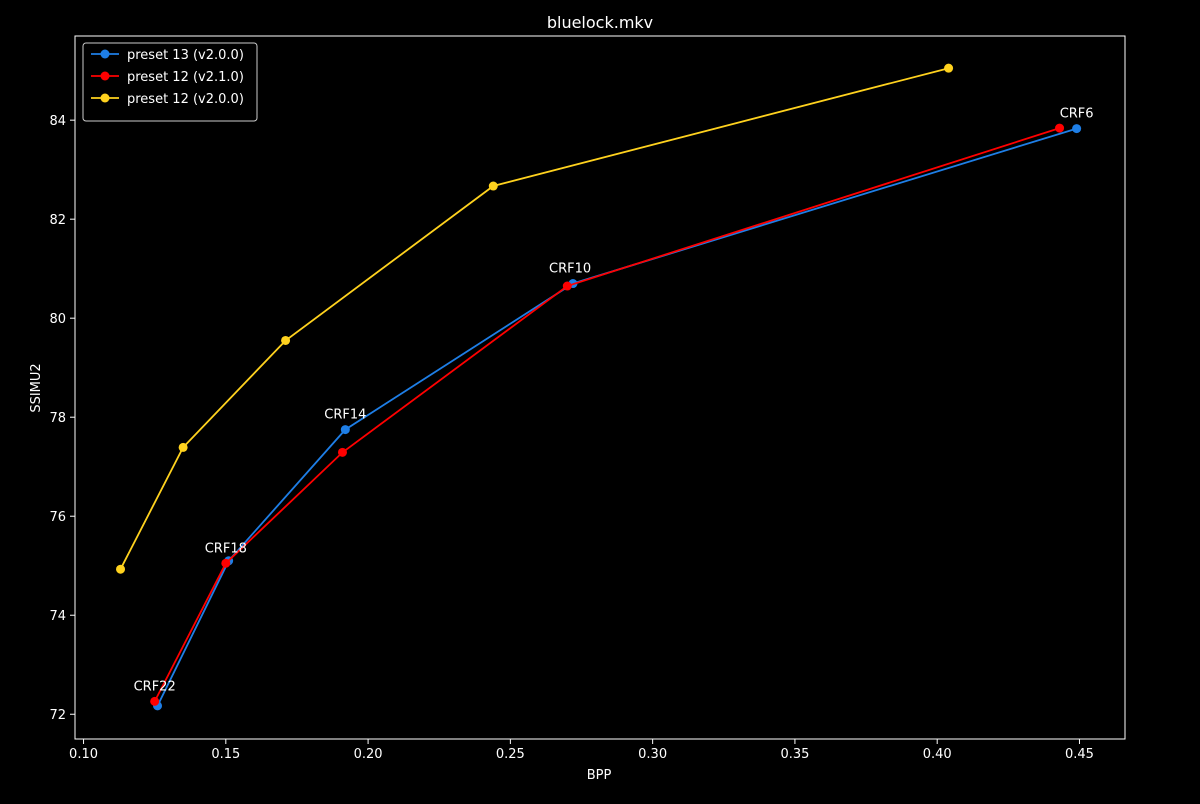  What do you see at coordinates (57, 616) in the screenshot?
I see `y-tick-label: 74` at bounding box center [57, 616].